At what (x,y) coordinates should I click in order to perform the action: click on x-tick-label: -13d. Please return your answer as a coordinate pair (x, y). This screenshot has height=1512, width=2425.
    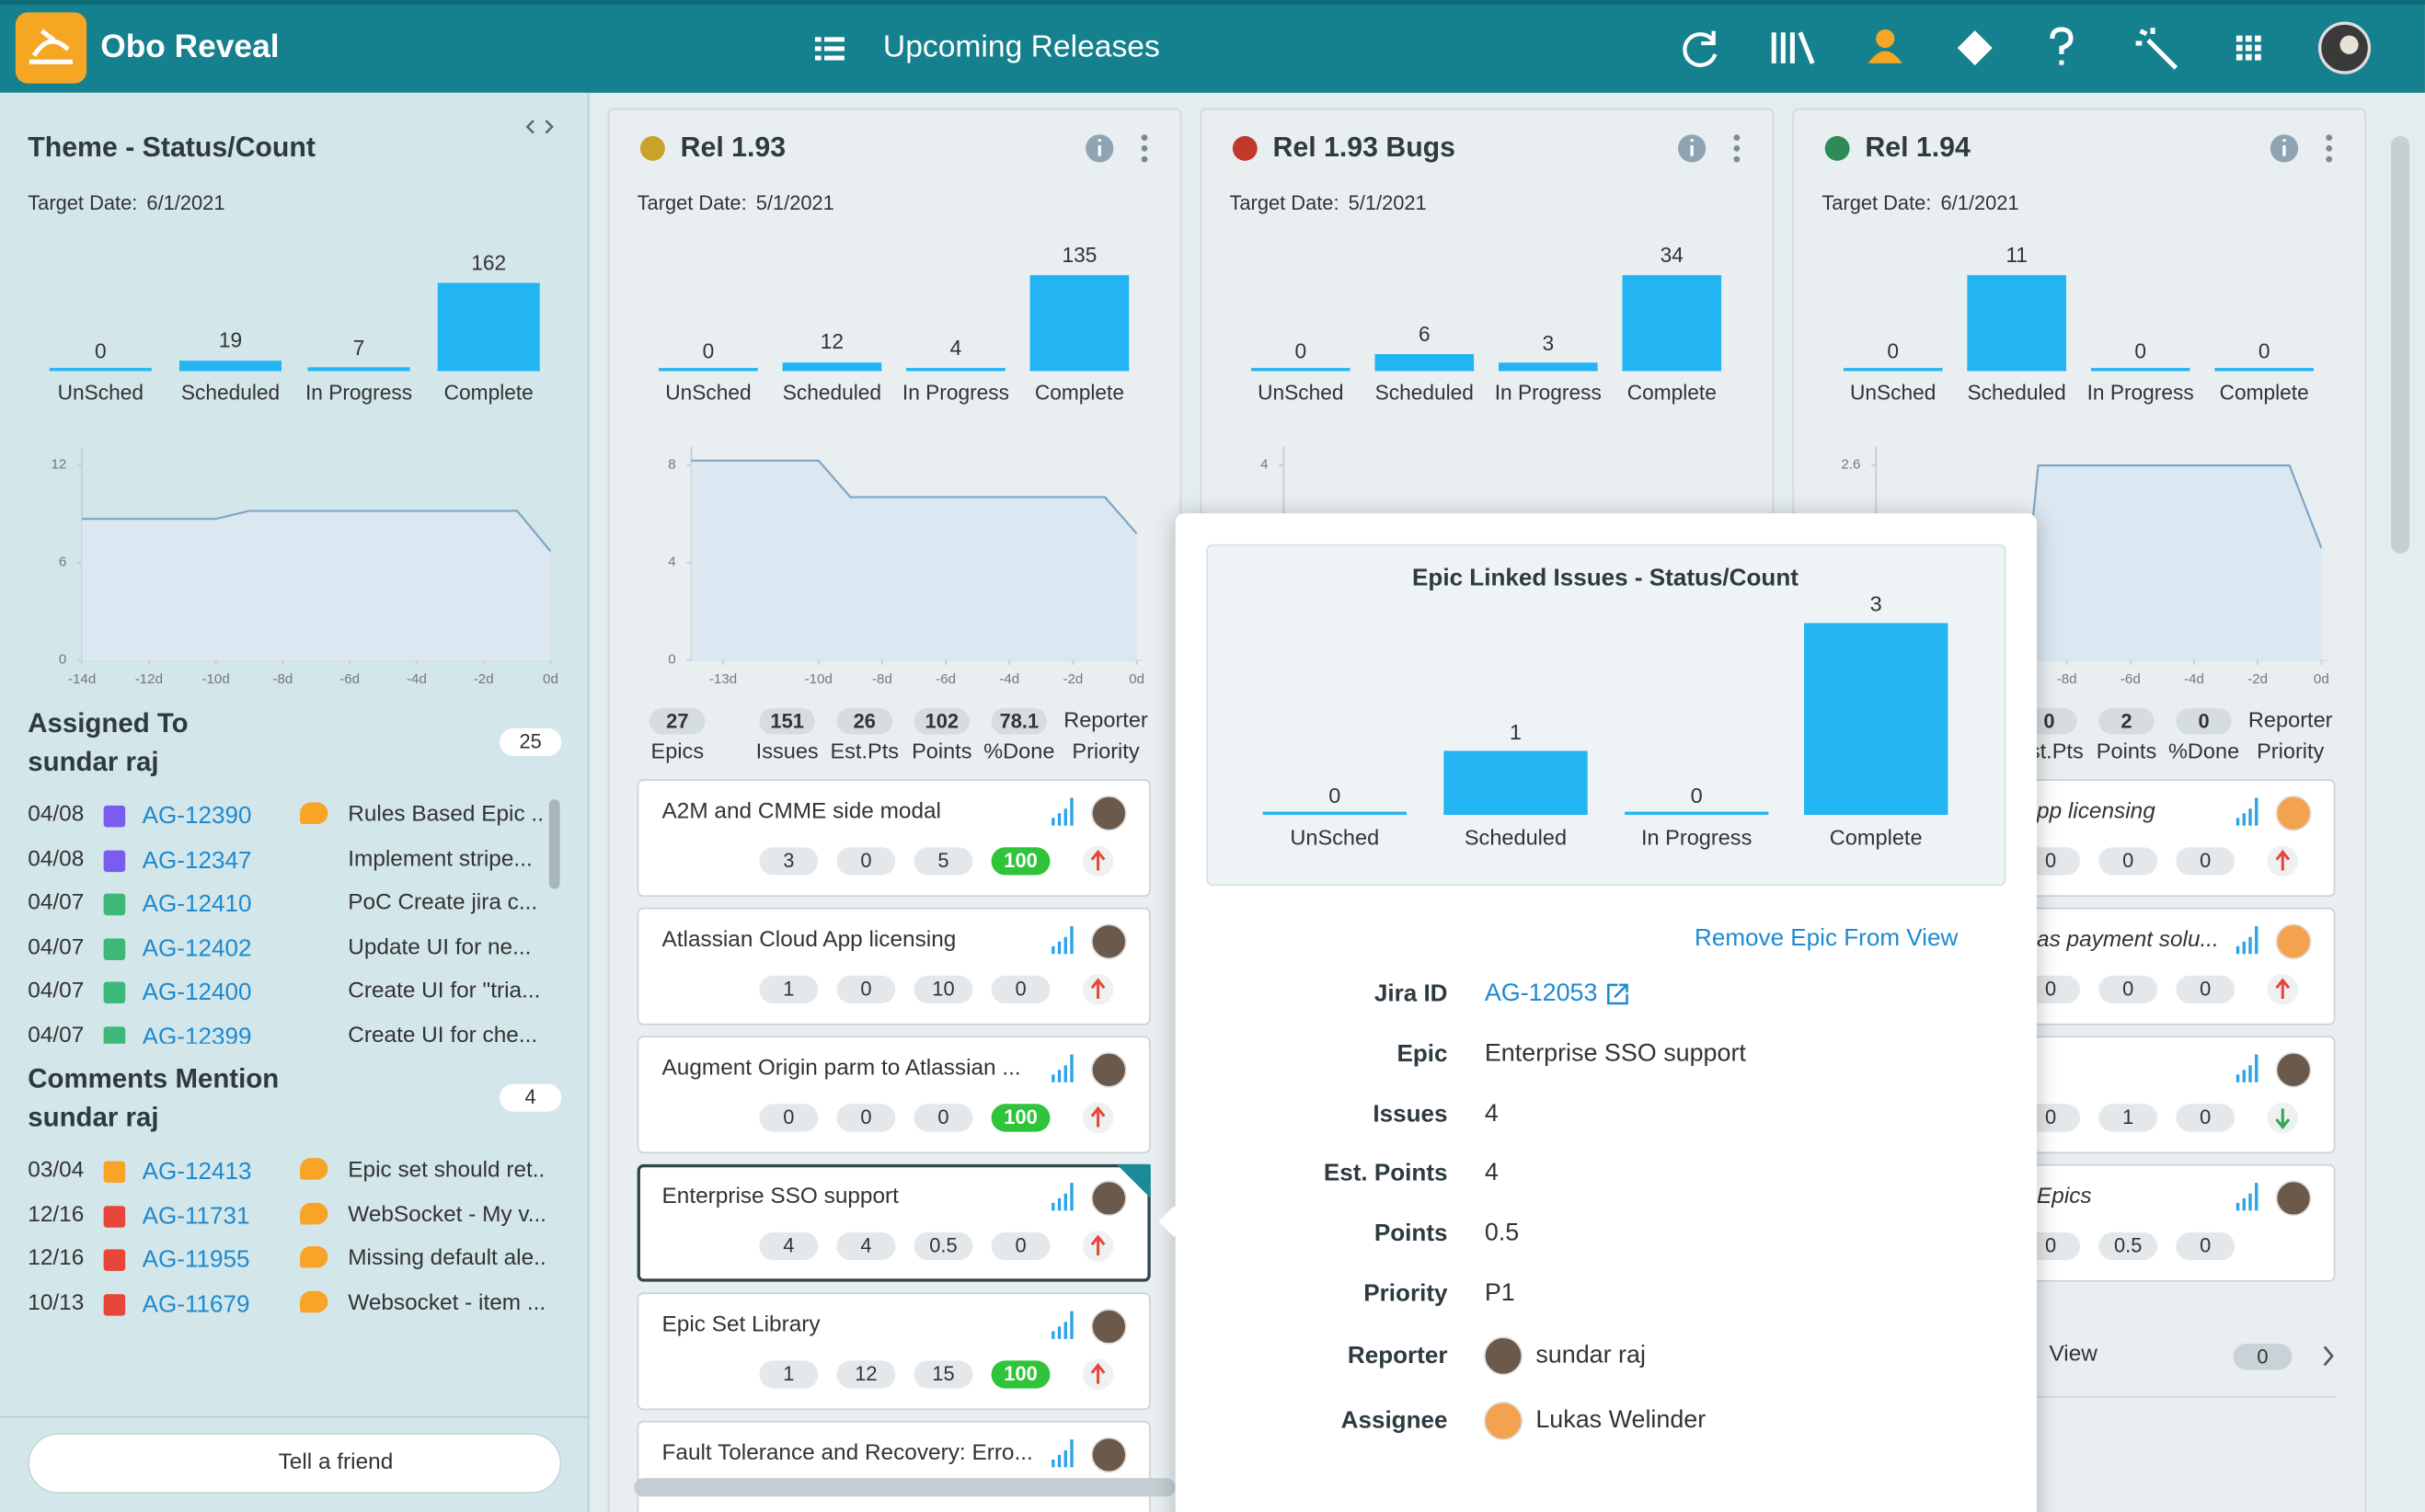
    Looking at the image, I should click on (723, 678).